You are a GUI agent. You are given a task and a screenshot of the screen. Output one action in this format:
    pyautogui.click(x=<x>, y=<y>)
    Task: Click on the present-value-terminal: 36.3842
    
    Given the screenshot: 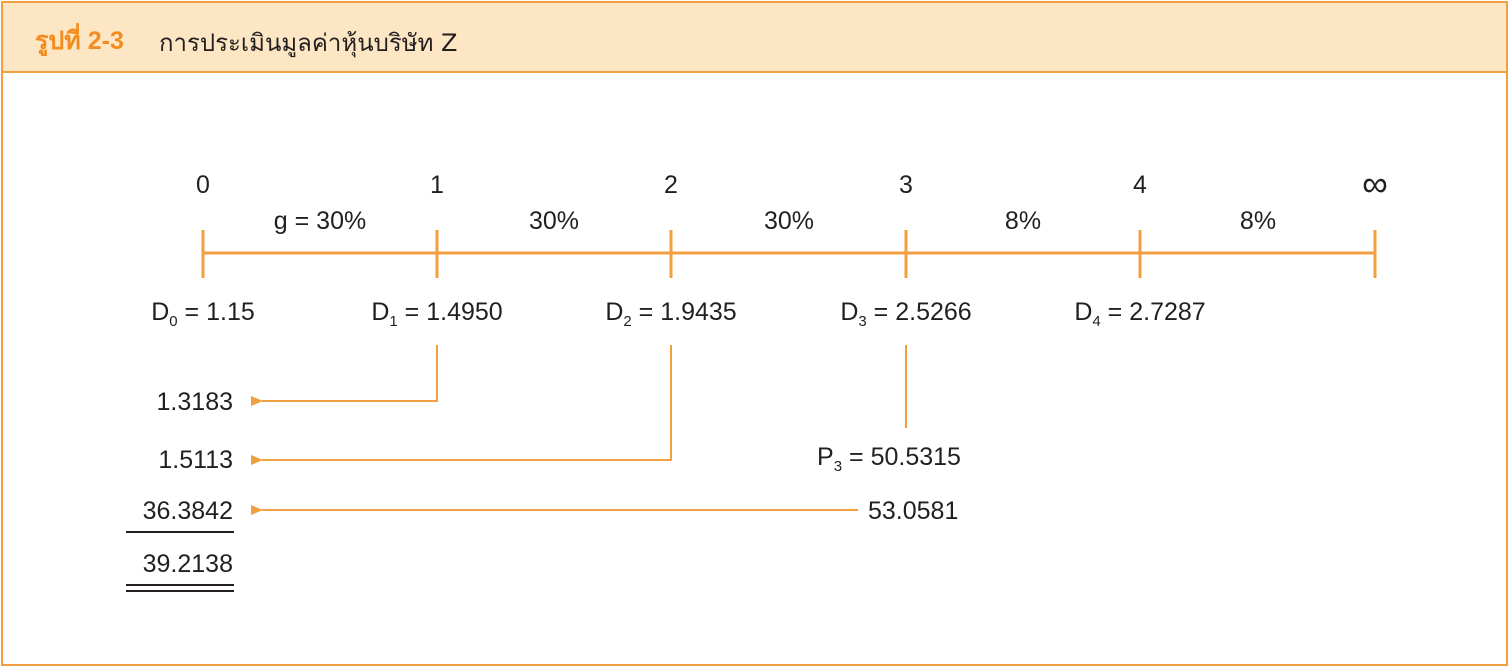 What is the action you would take?
    pyautogui.click(x=188, y=511)
    